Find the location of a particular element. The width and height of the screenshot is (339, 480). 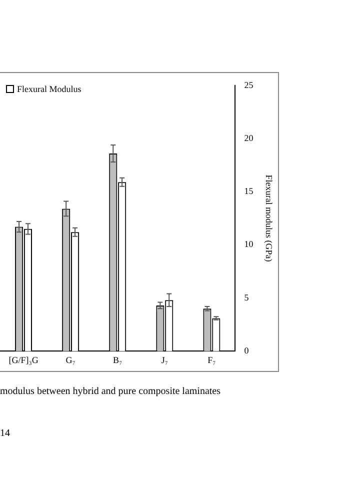

y-tick-label: 15 is located at coordinates (249, 191).